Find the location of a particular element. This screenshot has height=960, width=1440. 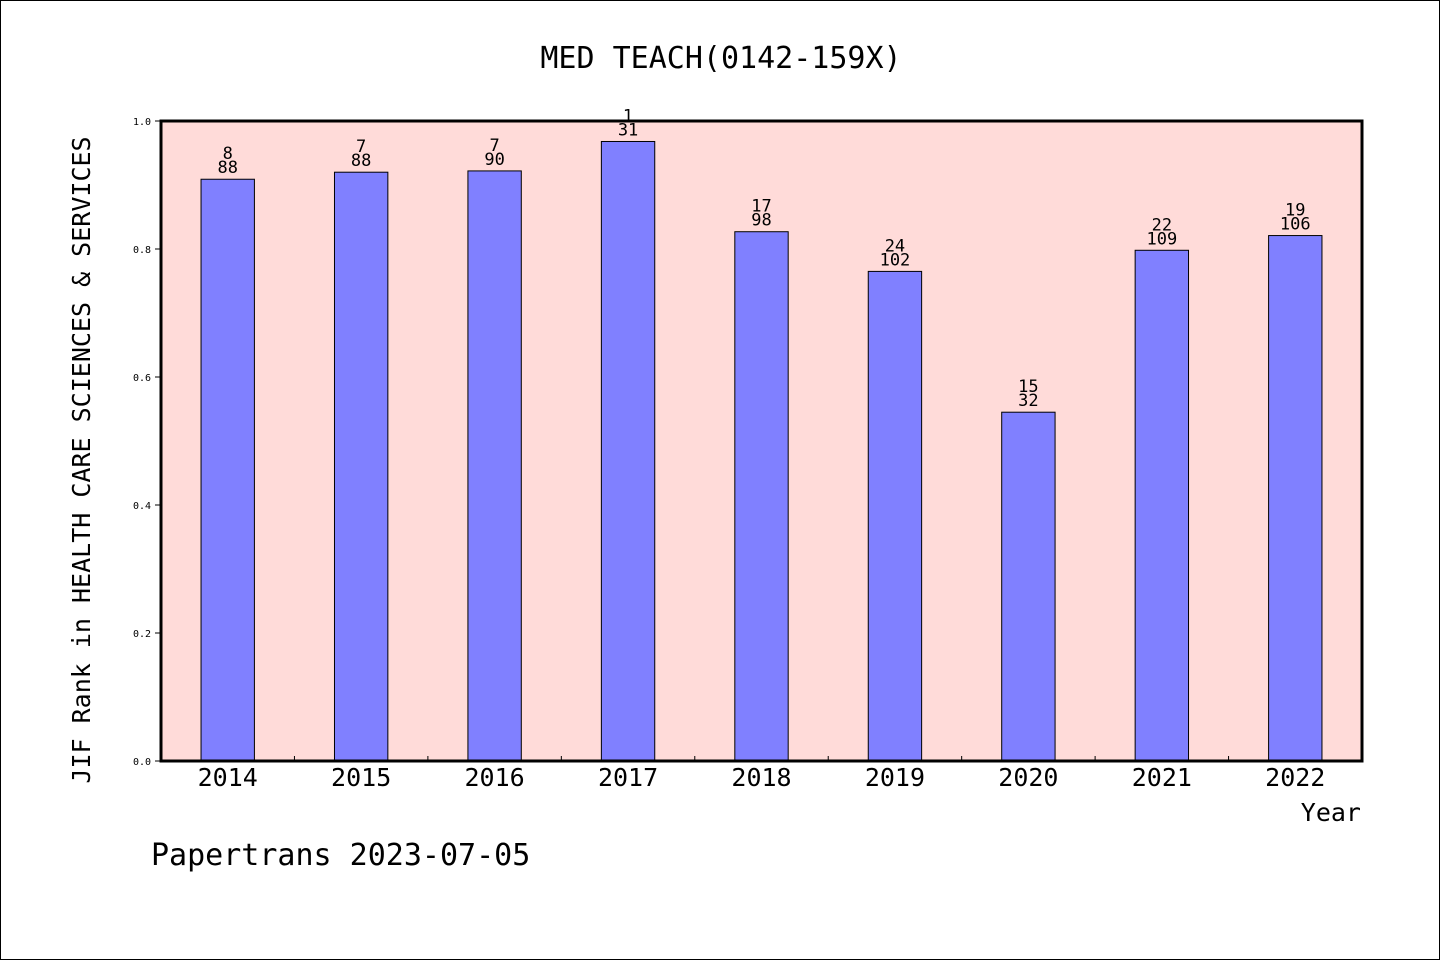

bar-total-label: 109 is located at coordinates (1161, 239).